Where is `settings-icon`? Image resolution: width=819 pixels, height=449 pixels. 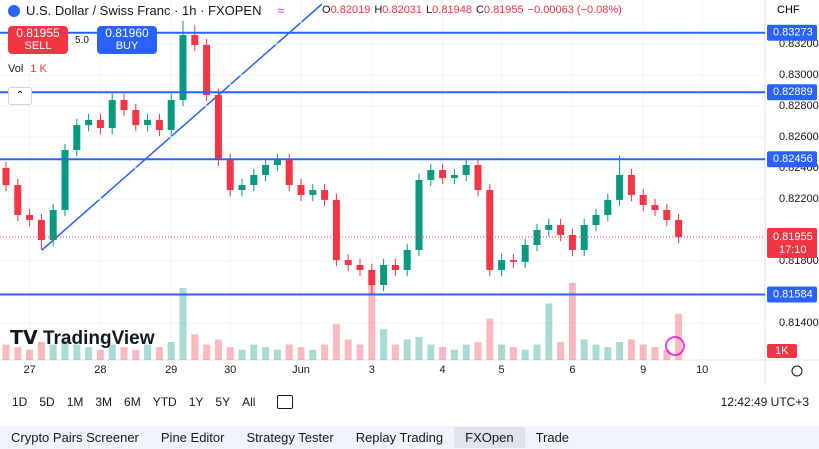 settings-icon is located at coordinates (797, 371).